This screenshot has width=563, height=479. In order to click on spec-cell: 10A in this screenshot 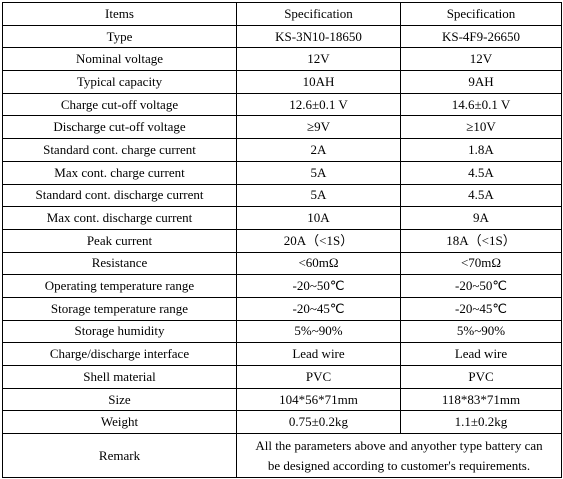, I will do `click(318, 218)`.